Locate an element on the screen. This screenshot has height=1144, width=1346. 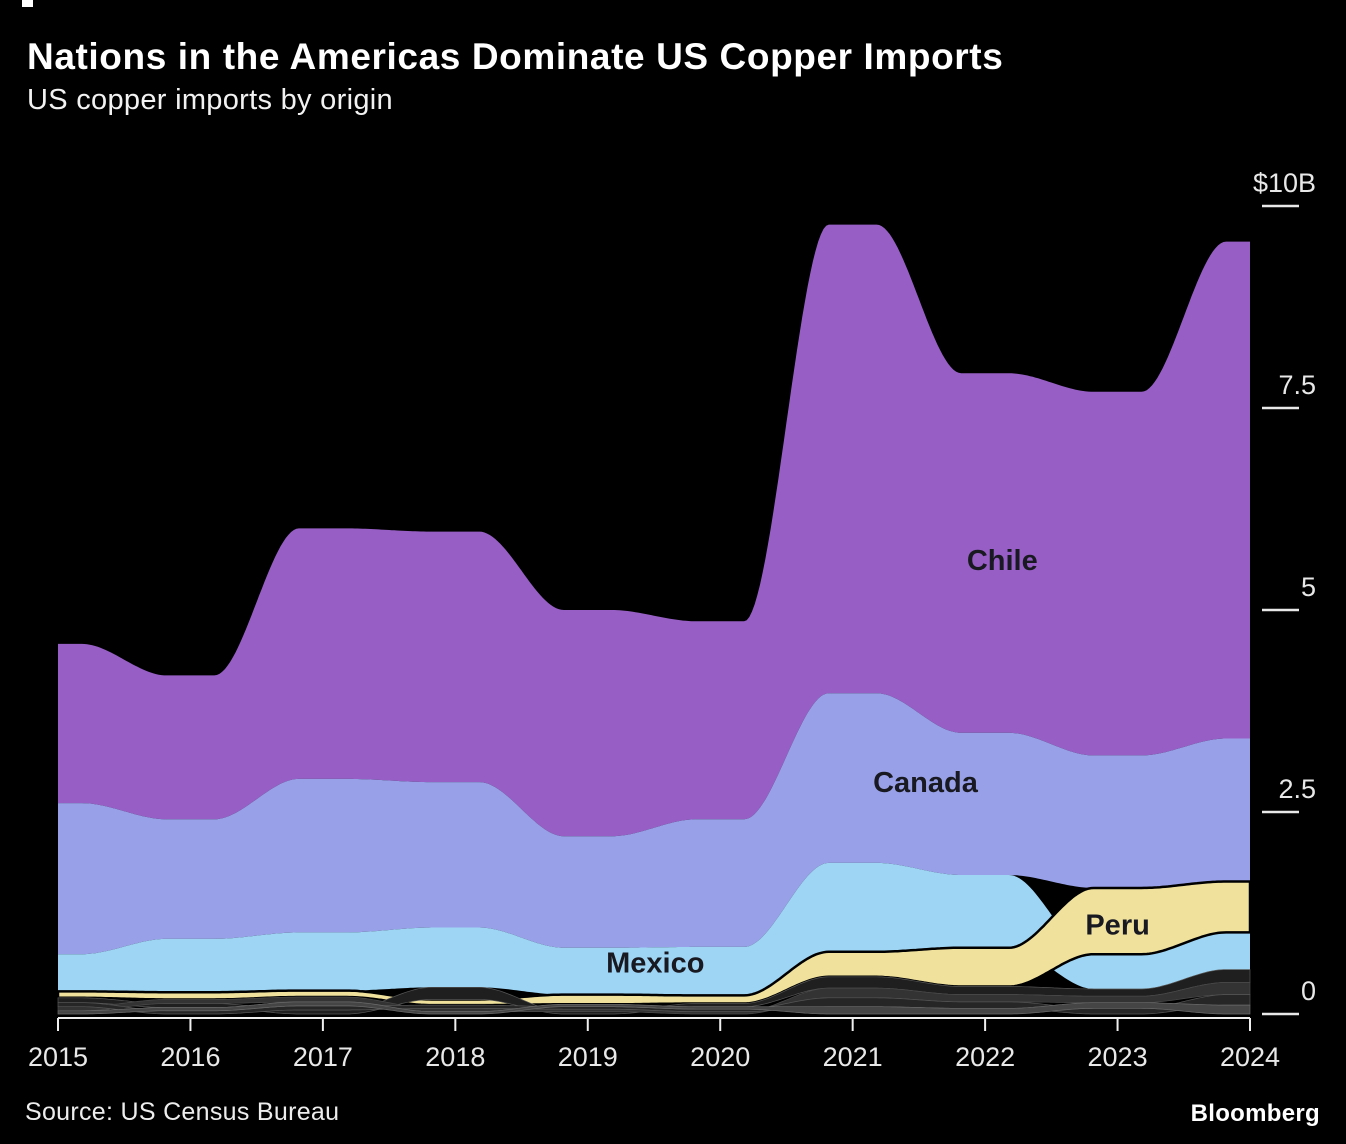
source-note: Source: US Census Bureau is located at coordinates (182, 1112).